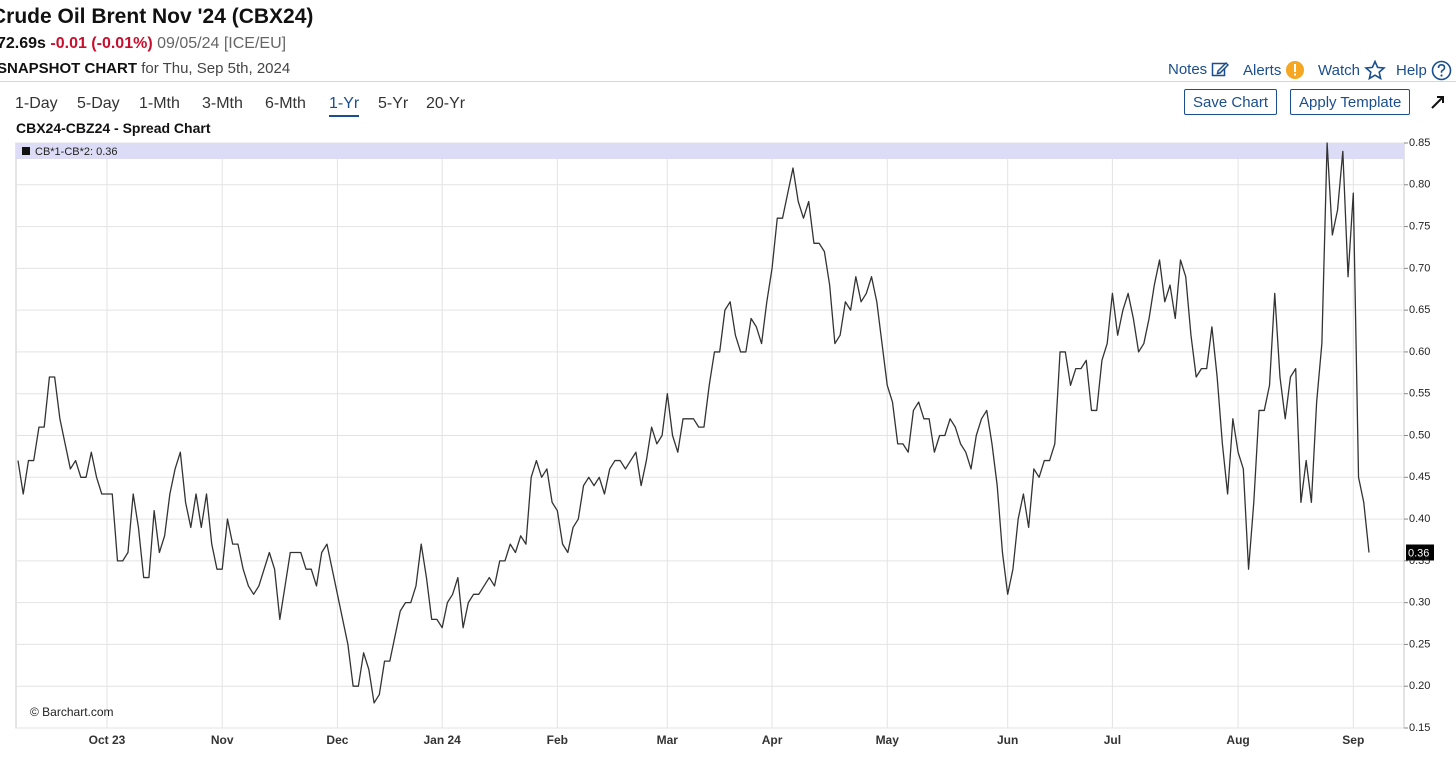  What do you see at coordinates (442, 740) in the screenshot?
I see `x-tick-label: Jan 24` at bounding box center [442, 740].